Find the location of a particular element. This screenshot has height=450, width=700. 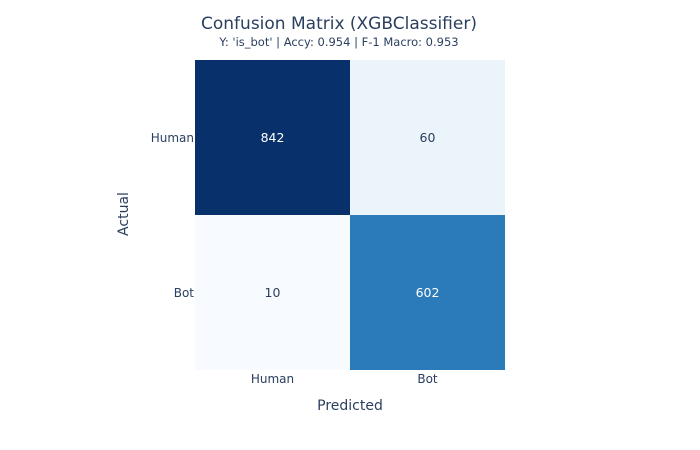

heatmap-cell-bot-bot is located at coordinates (427, 292).